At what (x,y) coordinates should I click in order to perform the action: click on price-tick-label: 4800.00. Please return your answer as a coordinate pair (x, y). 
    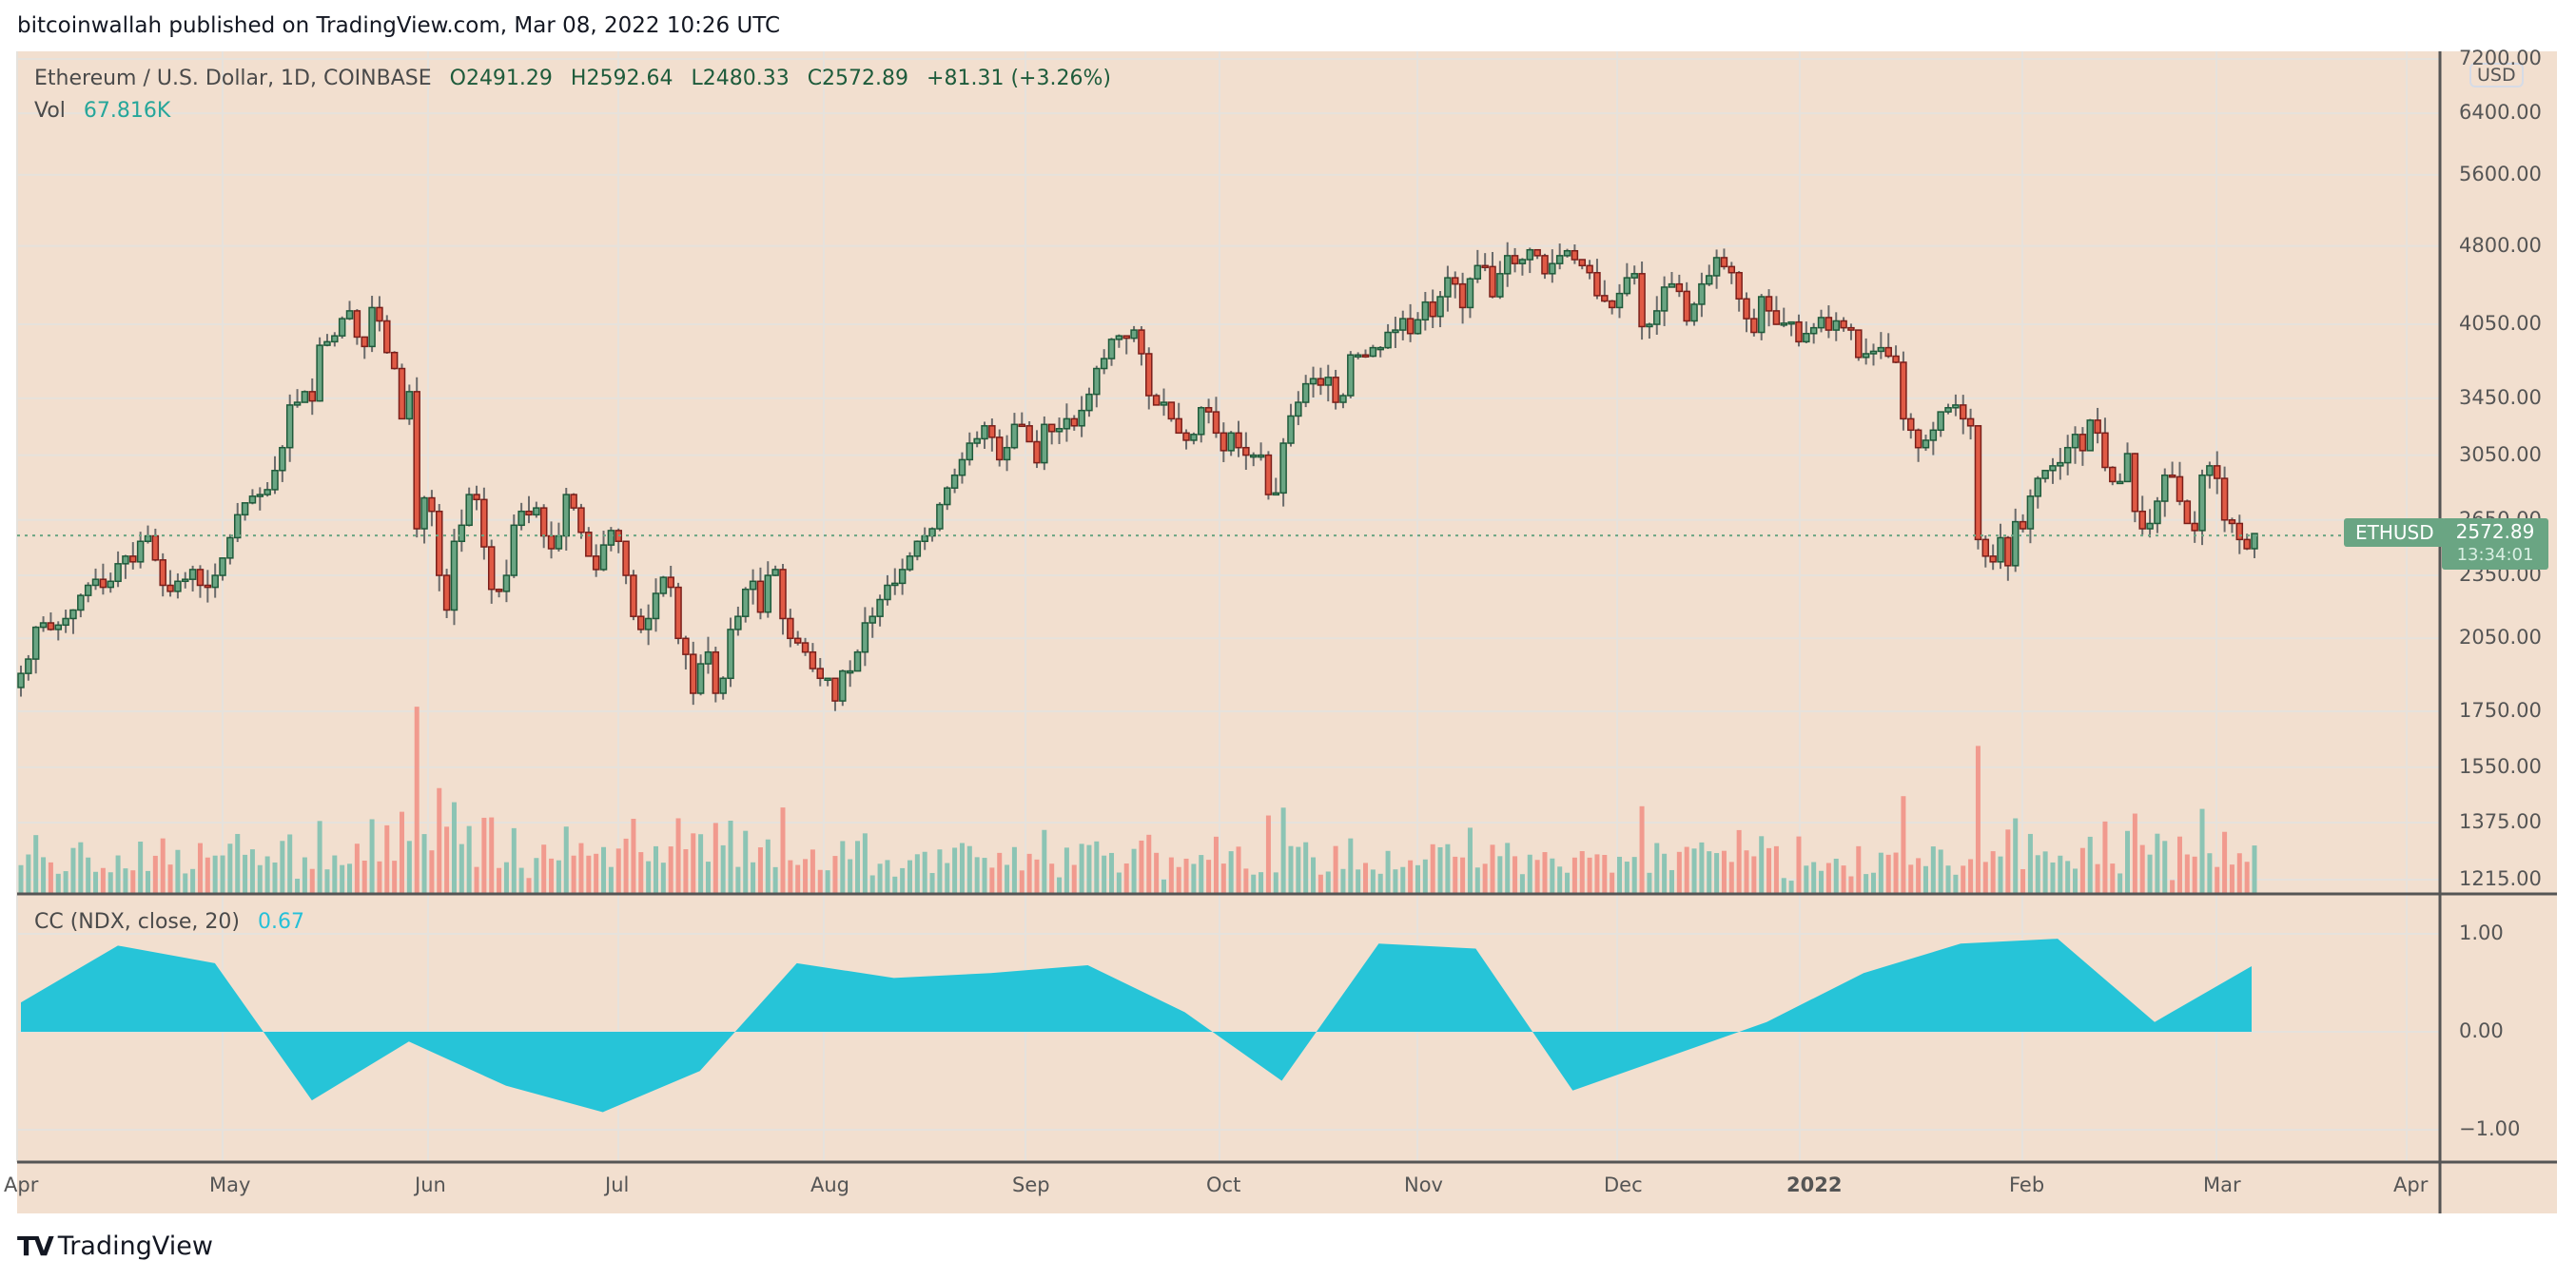
    Looking at the image, I should click on (2501, 245).